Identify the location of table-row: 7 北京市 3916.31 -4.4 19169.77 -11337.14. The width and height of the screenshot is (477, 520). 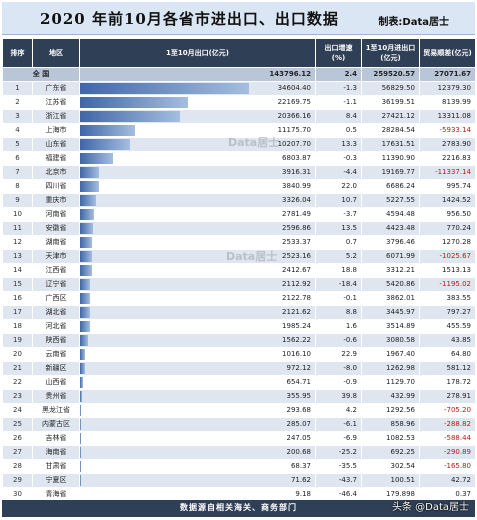
(239, 172).